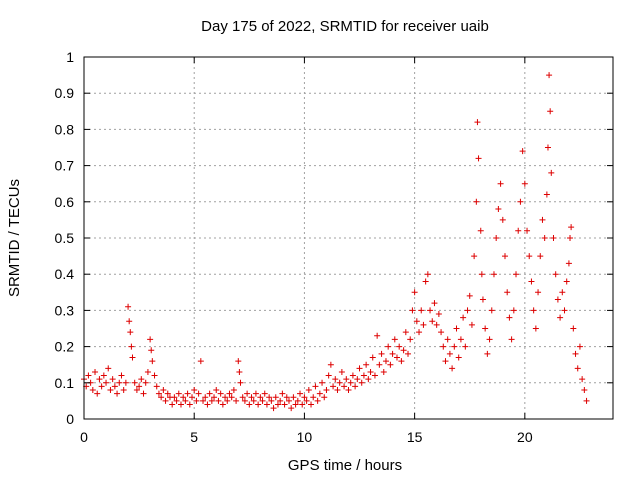  Describe the element at coordinates (70, 419) in the screenshot. I see `y-tick-label: 0` at that location.